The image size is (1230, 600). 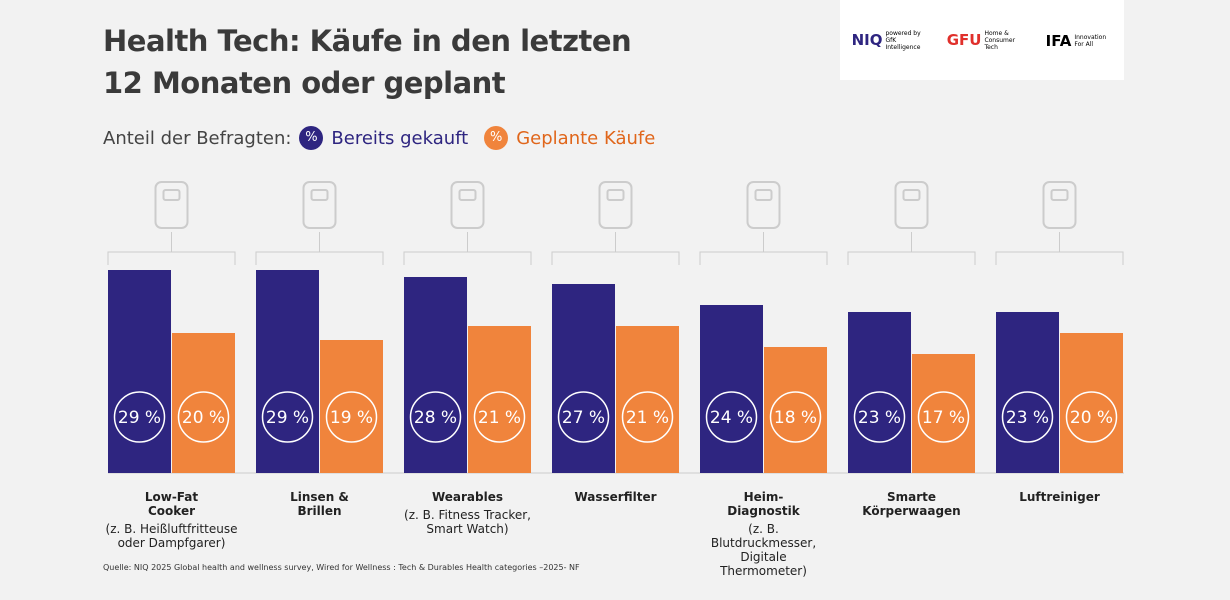 I want to click on category-note: (z. B. Fitness Tracker, Smart Watch), so click(x=467, y=522).